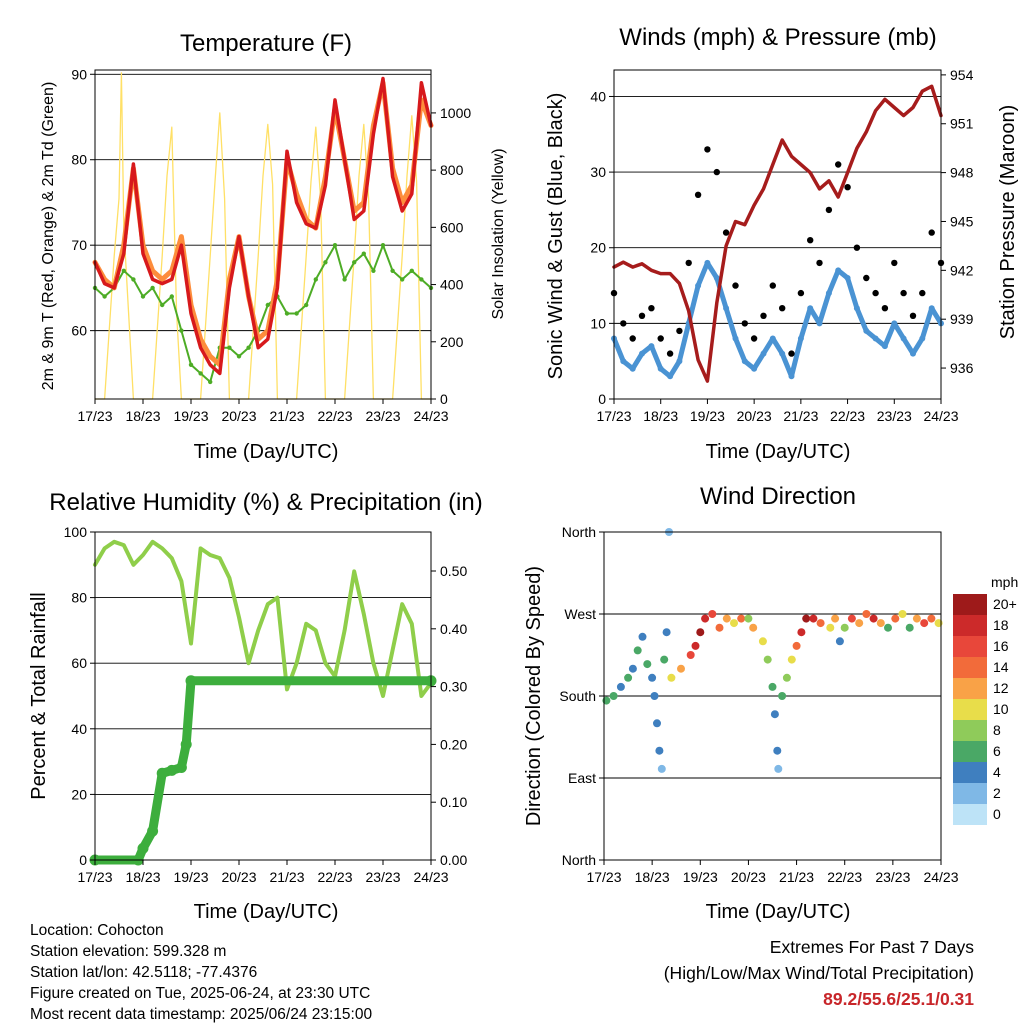  Describe the element at coordinates (847, 416) in the screenshot. I see `winds-xtick-label: 22/23` at that location.